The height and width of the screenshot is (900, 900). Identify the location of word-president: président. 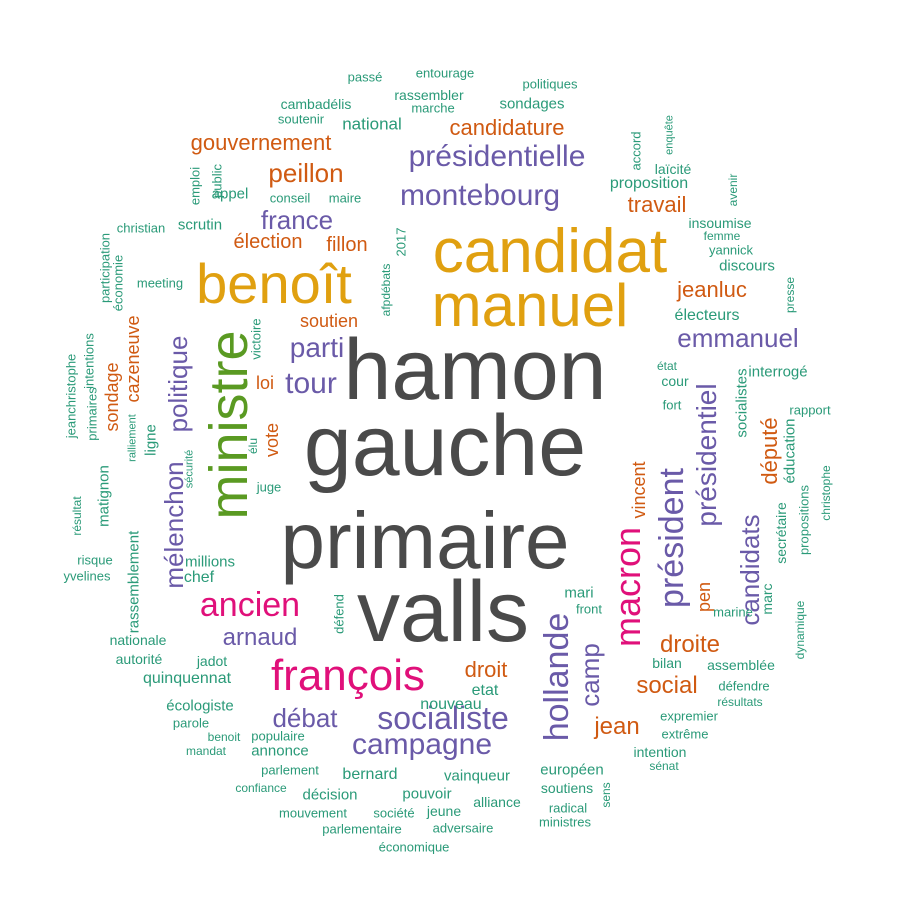
(672, 538).